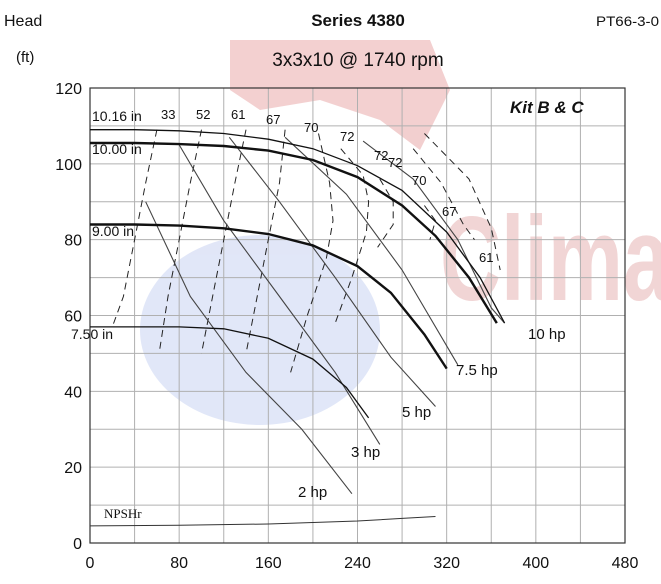  I want to click on power-label: 2 hp, so click(312, 492).